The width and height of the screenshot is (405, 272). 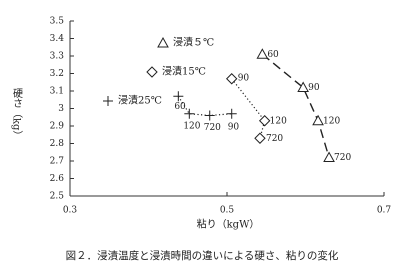 I want to click on y-tick-label: 2.6, so click(x=57, y=179).